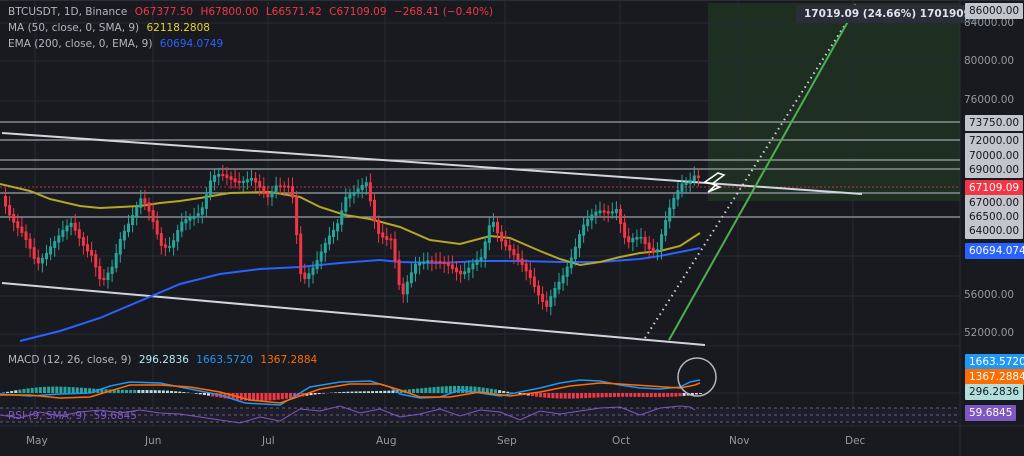 This screenshot has width=1024, height=456. What do you see at coordinates (990, 61) in the screenshot?
I see `price-label: 80000.00` at bounding box center [990, 61].